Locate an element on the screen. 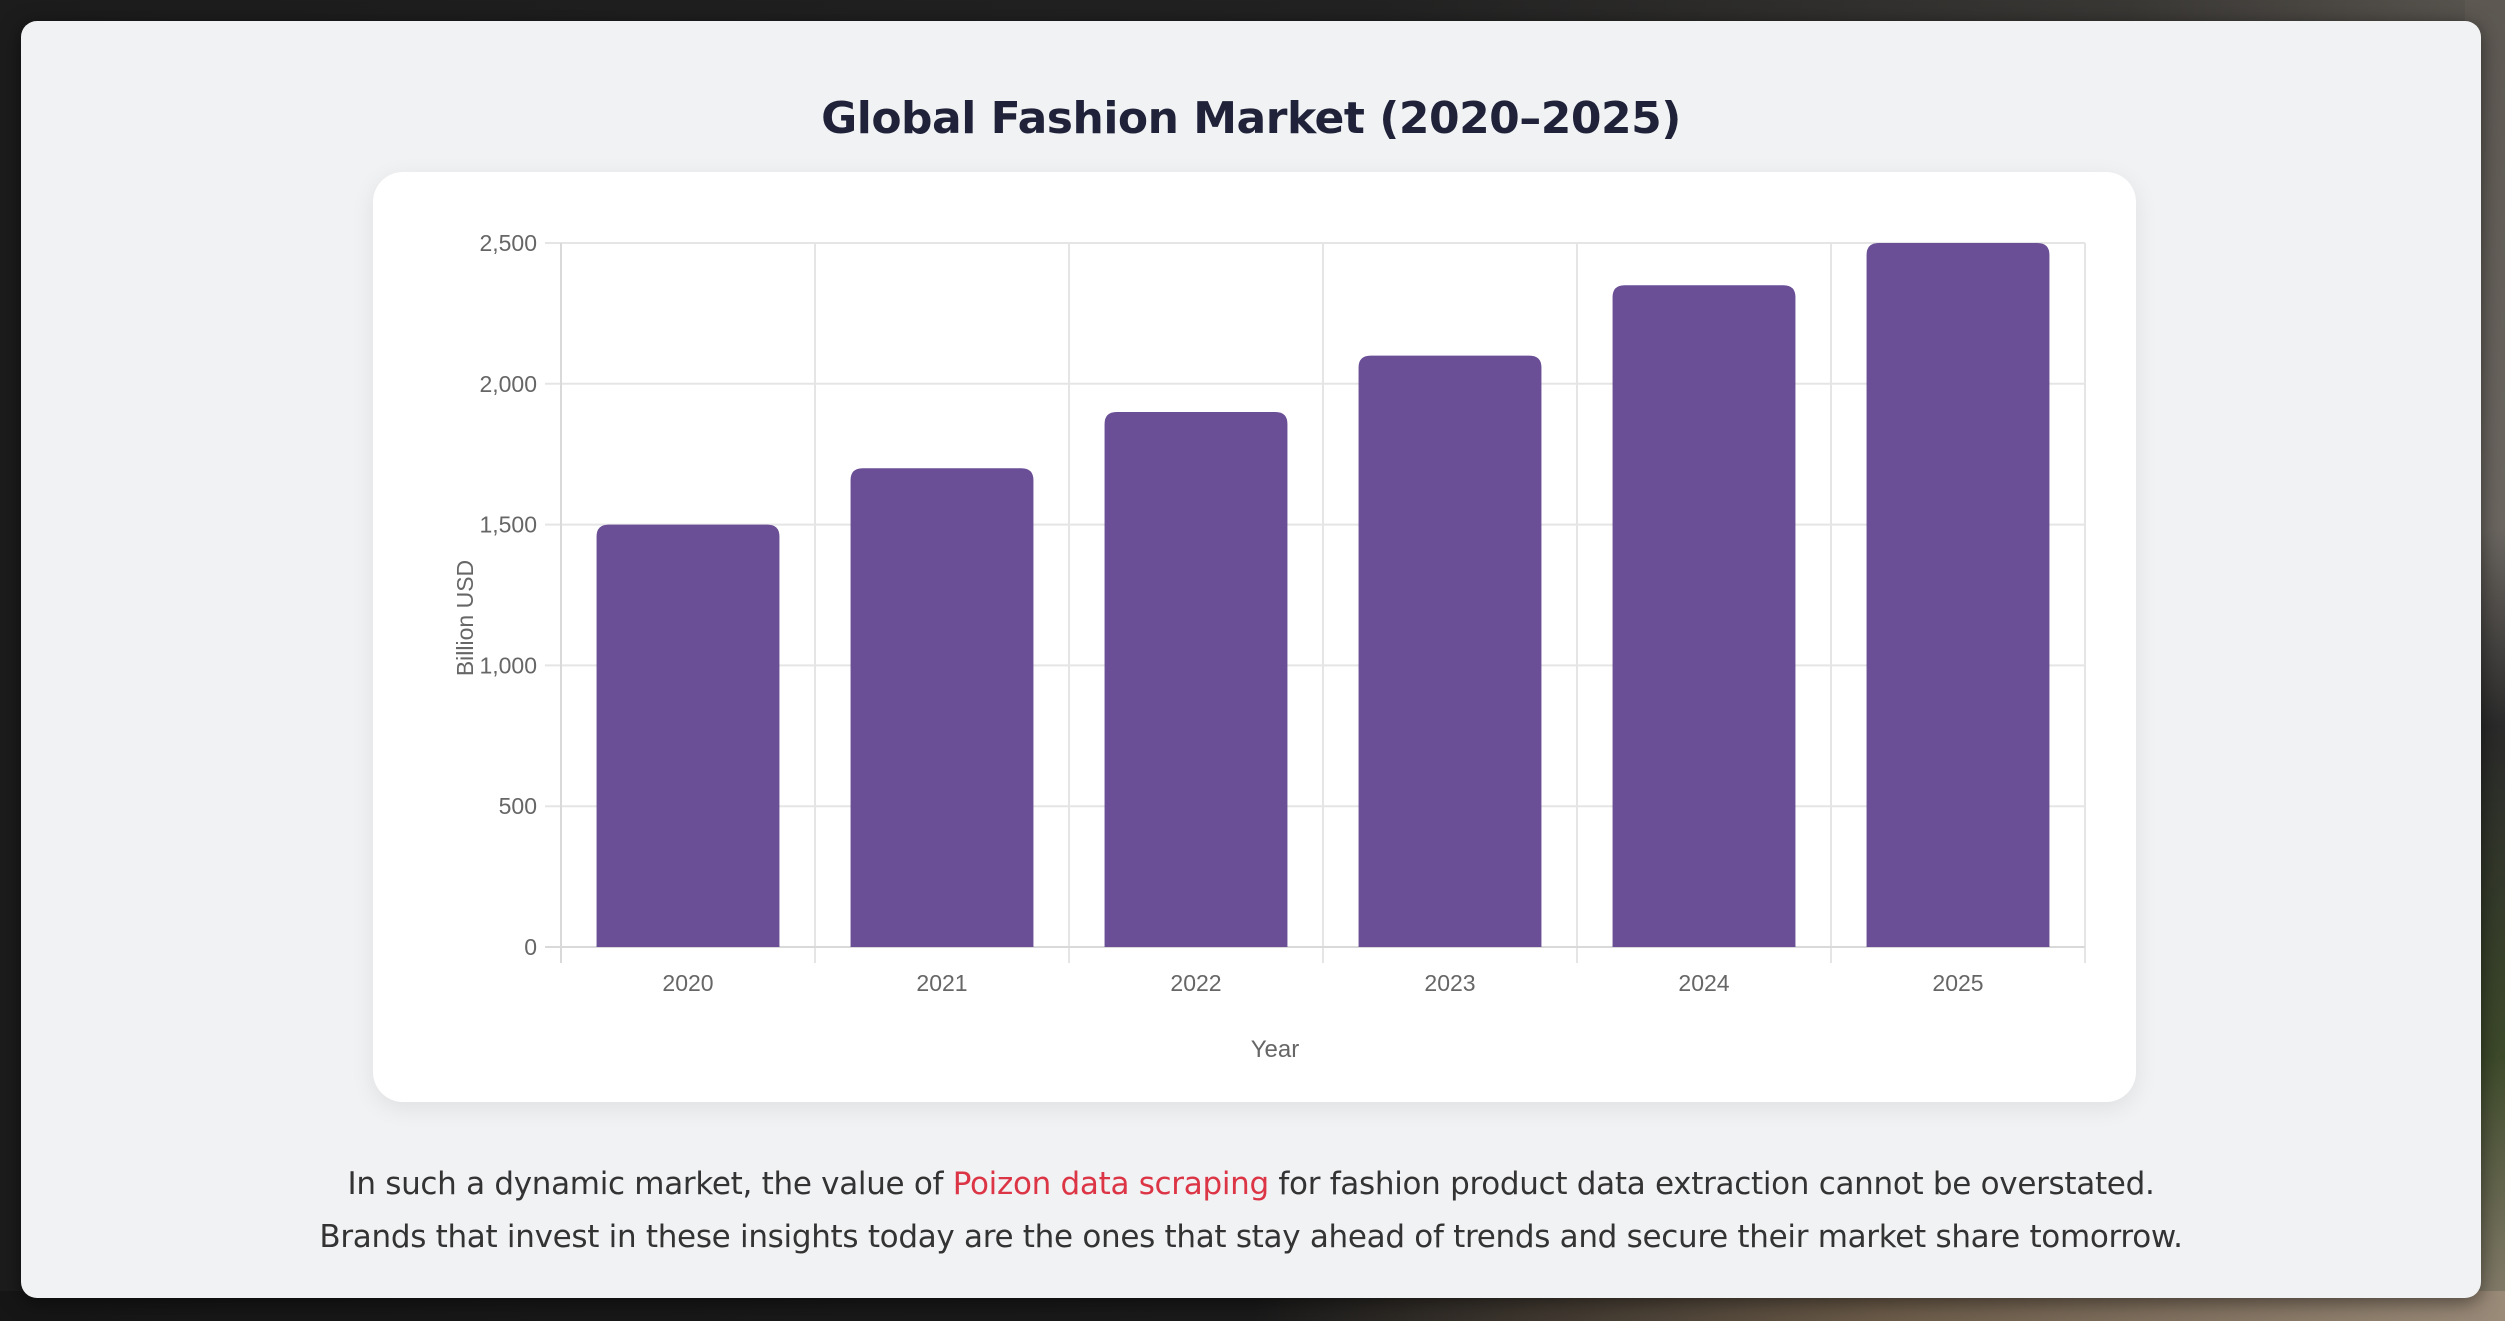  y-axis-title: Billion USD is located at coordinates (465, 618).